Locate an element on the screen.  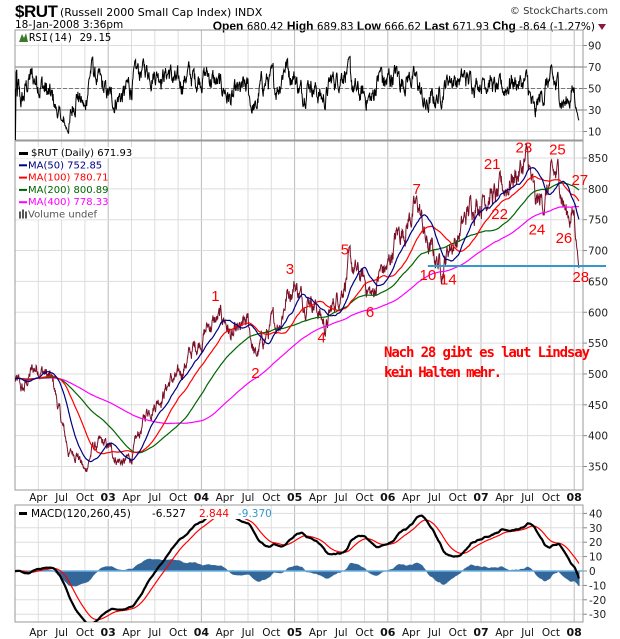
macd-tick-label: 0 is located at coordinates (592, 572).